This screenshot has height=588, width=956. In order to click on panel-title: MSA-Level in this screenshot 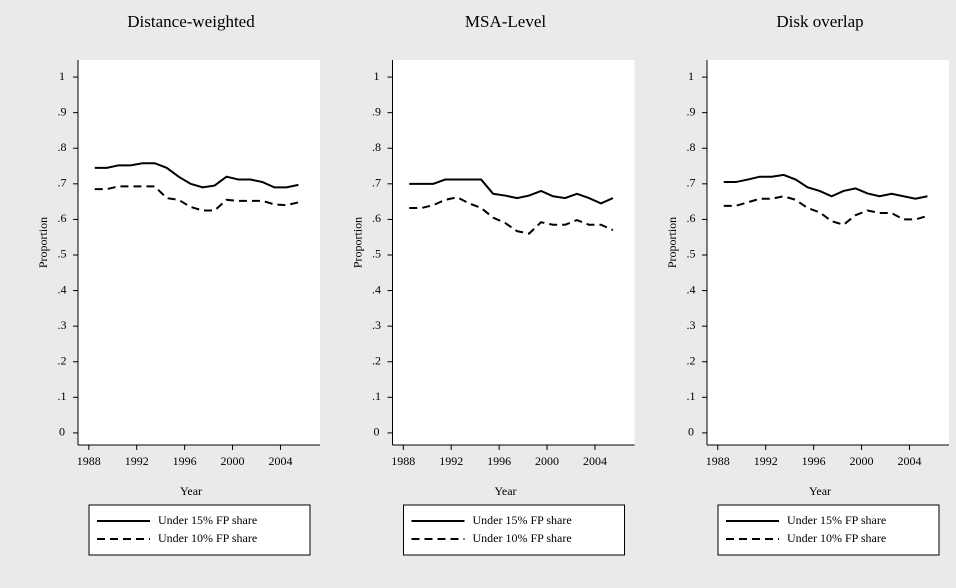, I will do `click(505, 21)`.